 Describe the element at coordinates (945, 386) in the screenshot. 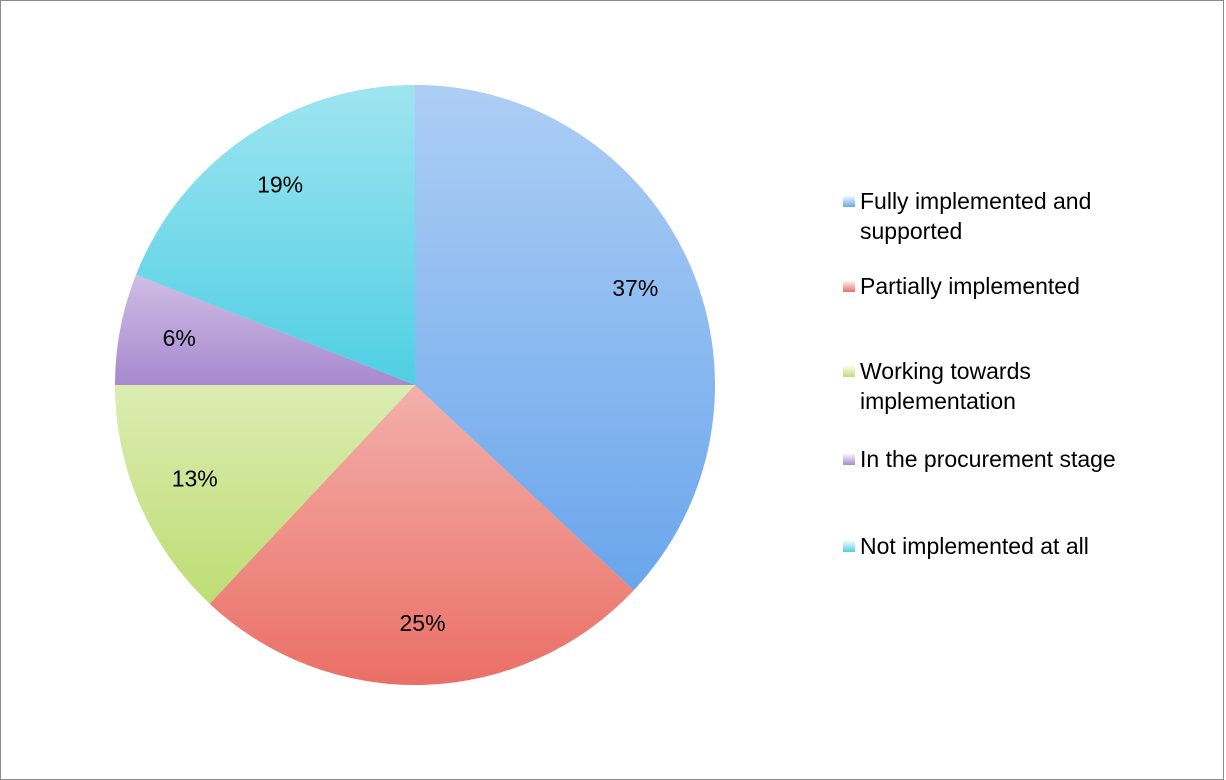

I see `legend-label: Working towards implementation` at that location.